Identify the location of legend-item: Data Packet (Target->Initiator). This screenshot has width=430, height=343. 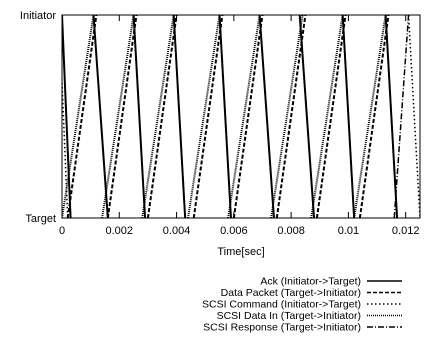
(311, 293).